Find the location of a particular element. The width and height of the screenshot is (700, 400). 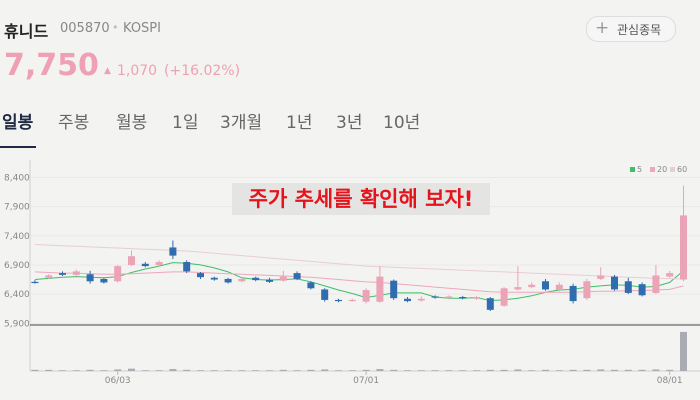

y-tick-label: 7,400 is located at coordinates (17, 237).